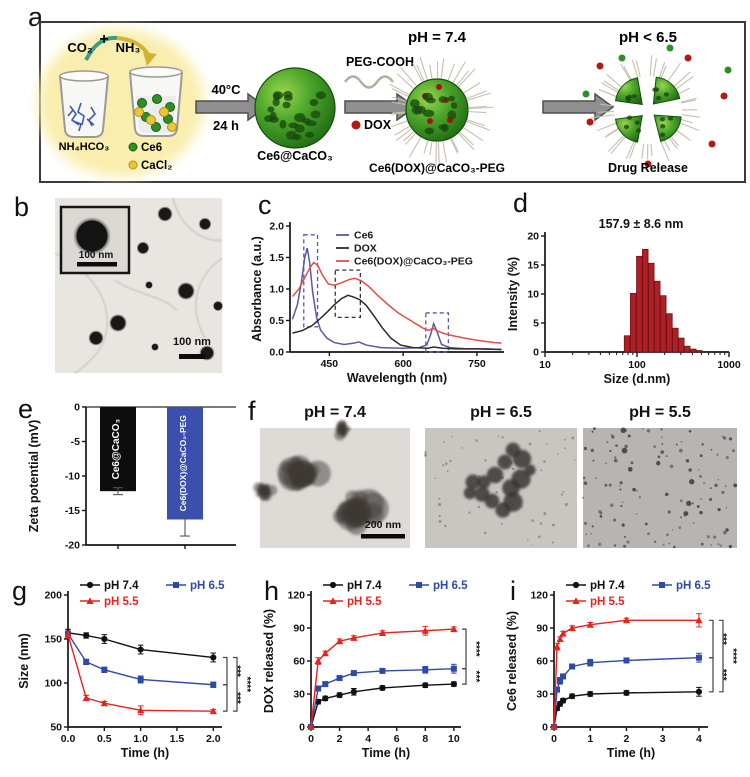  Describe the element at coordinates (145, 753) in the screenshot. I see `svg-text: Time (h)` at that location.